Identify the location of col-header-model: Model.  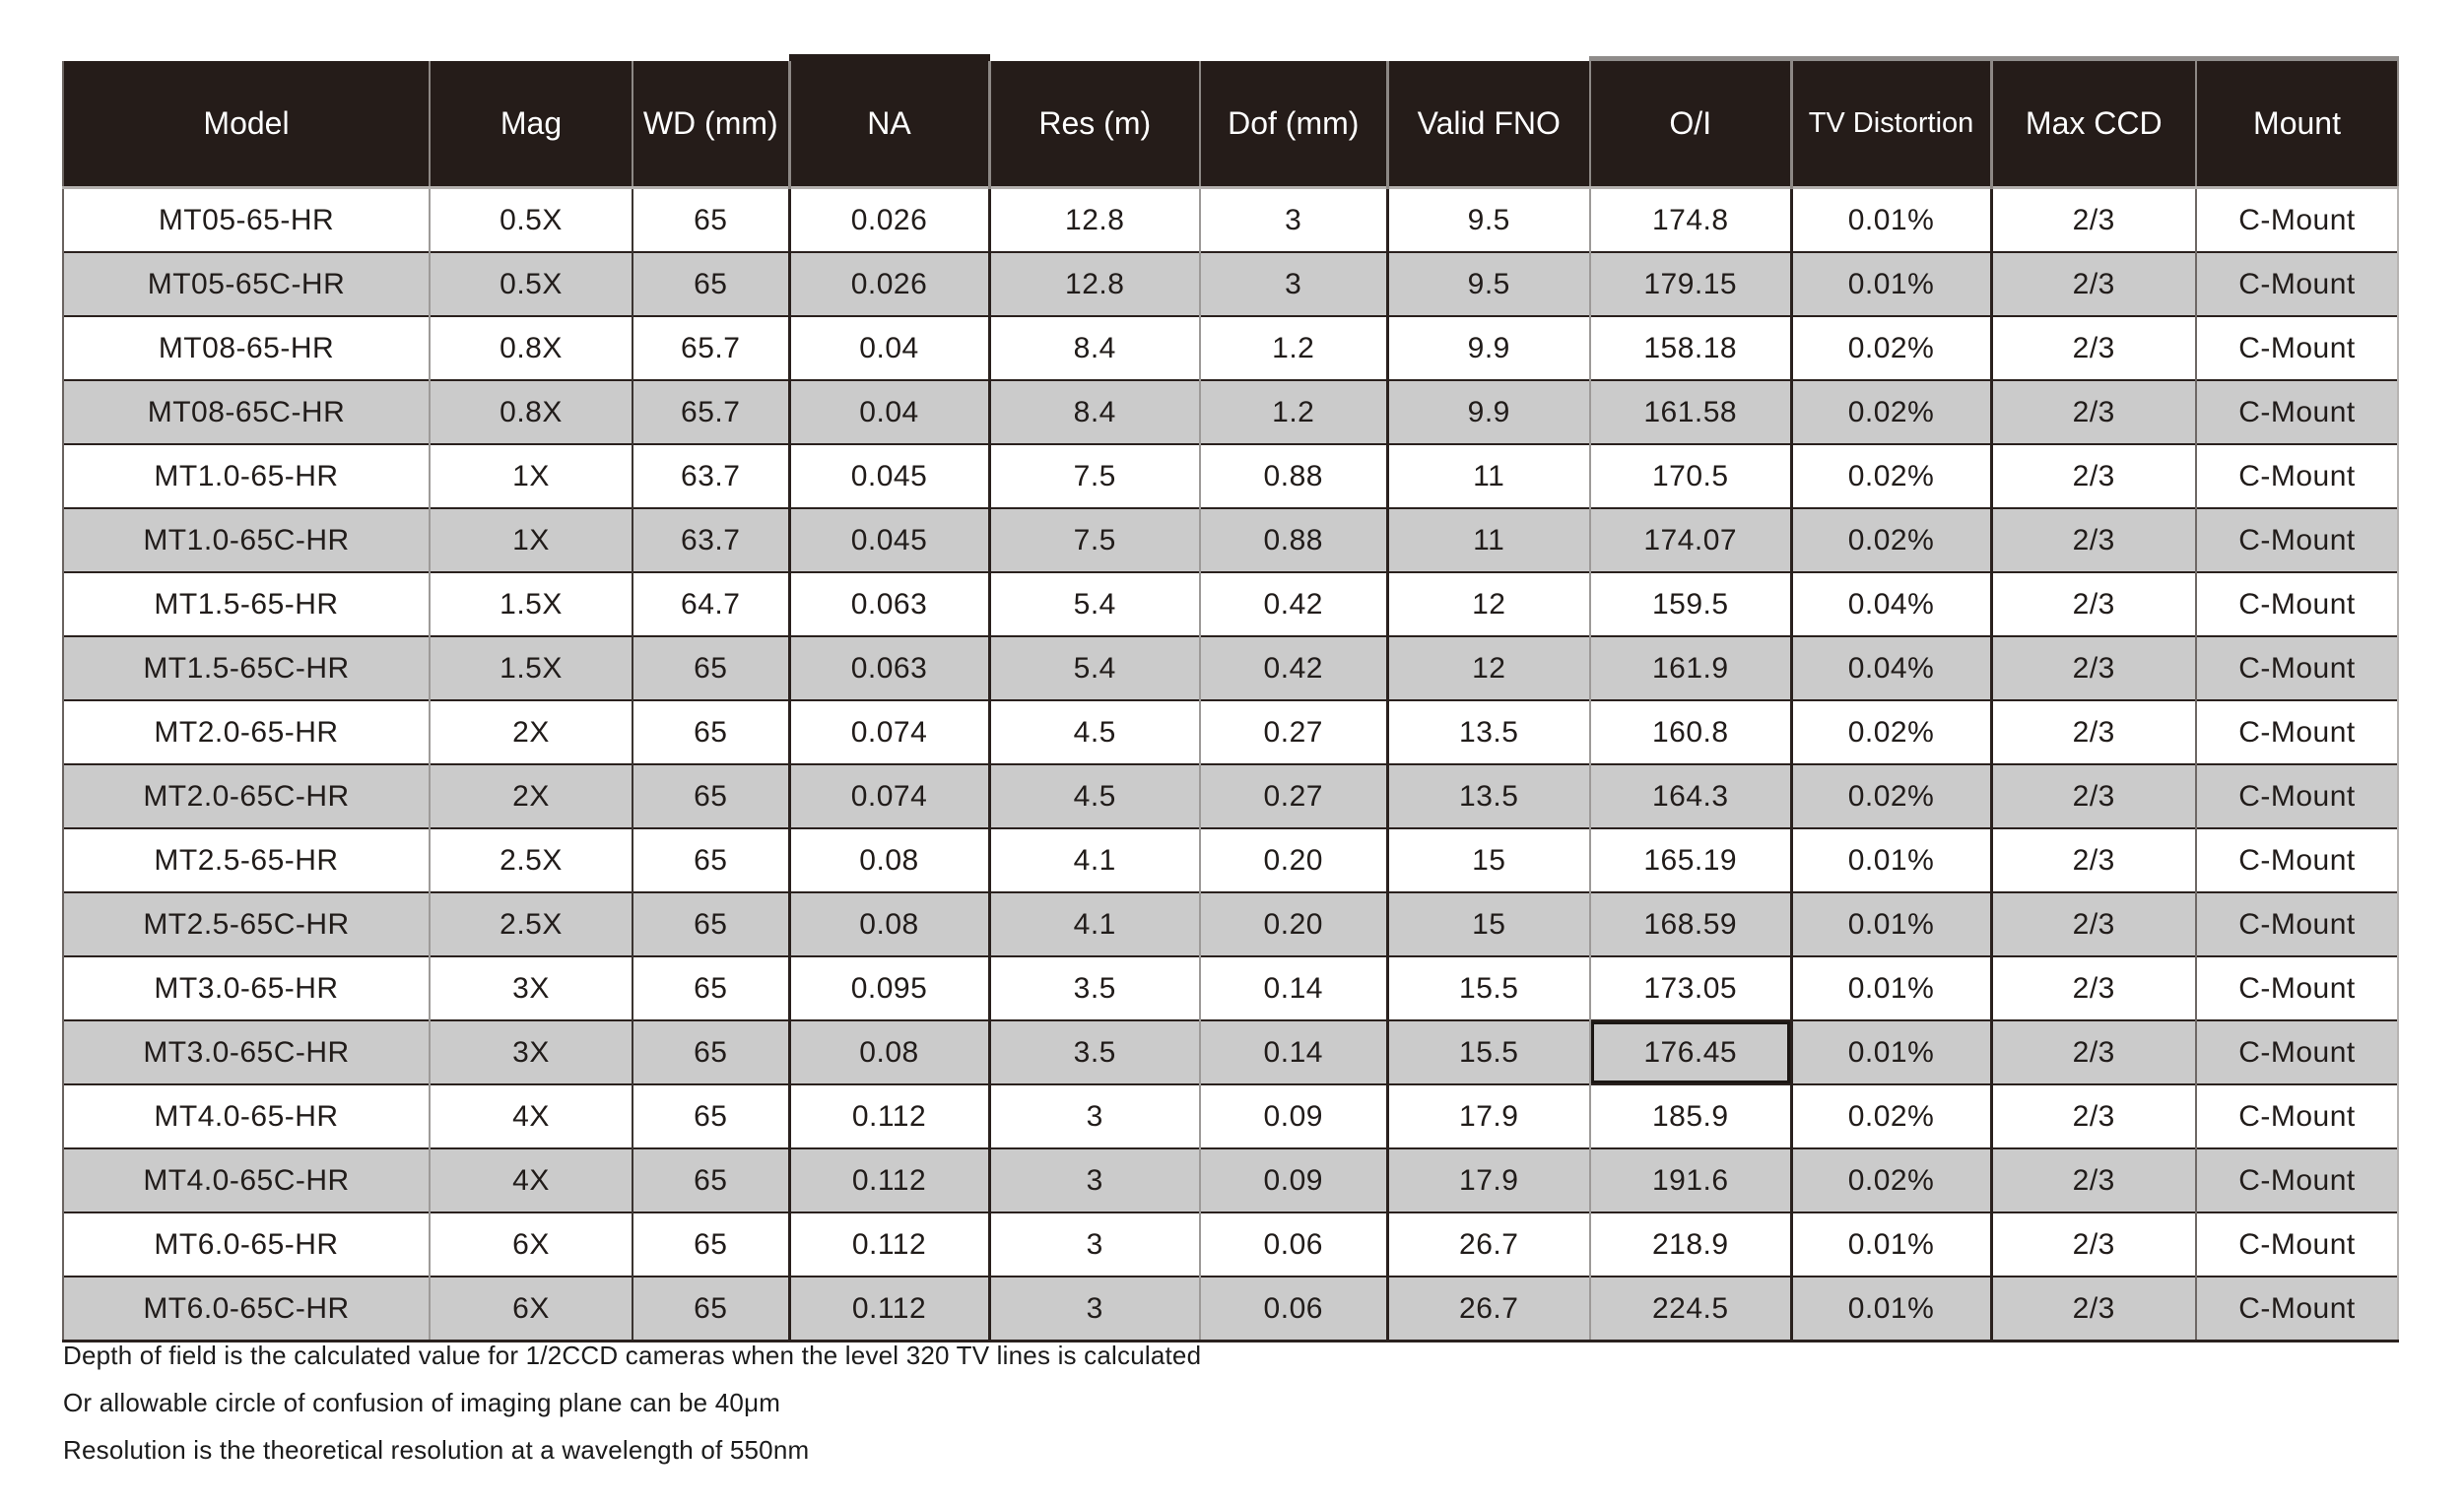
(246, 124).